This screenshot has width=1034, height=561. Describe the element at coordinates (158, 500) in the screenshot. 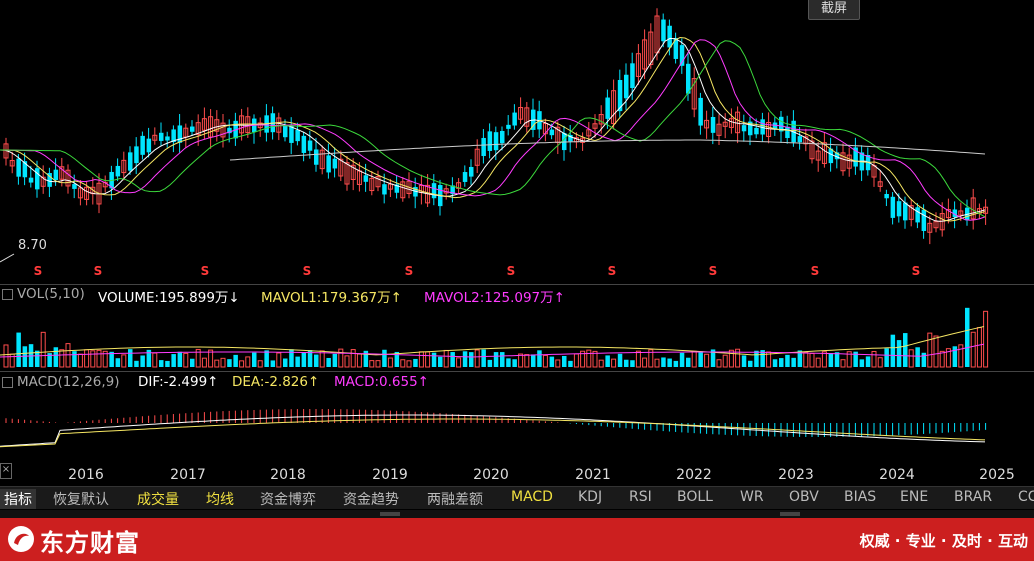

I see `tab-volume: 成交量` at that location.